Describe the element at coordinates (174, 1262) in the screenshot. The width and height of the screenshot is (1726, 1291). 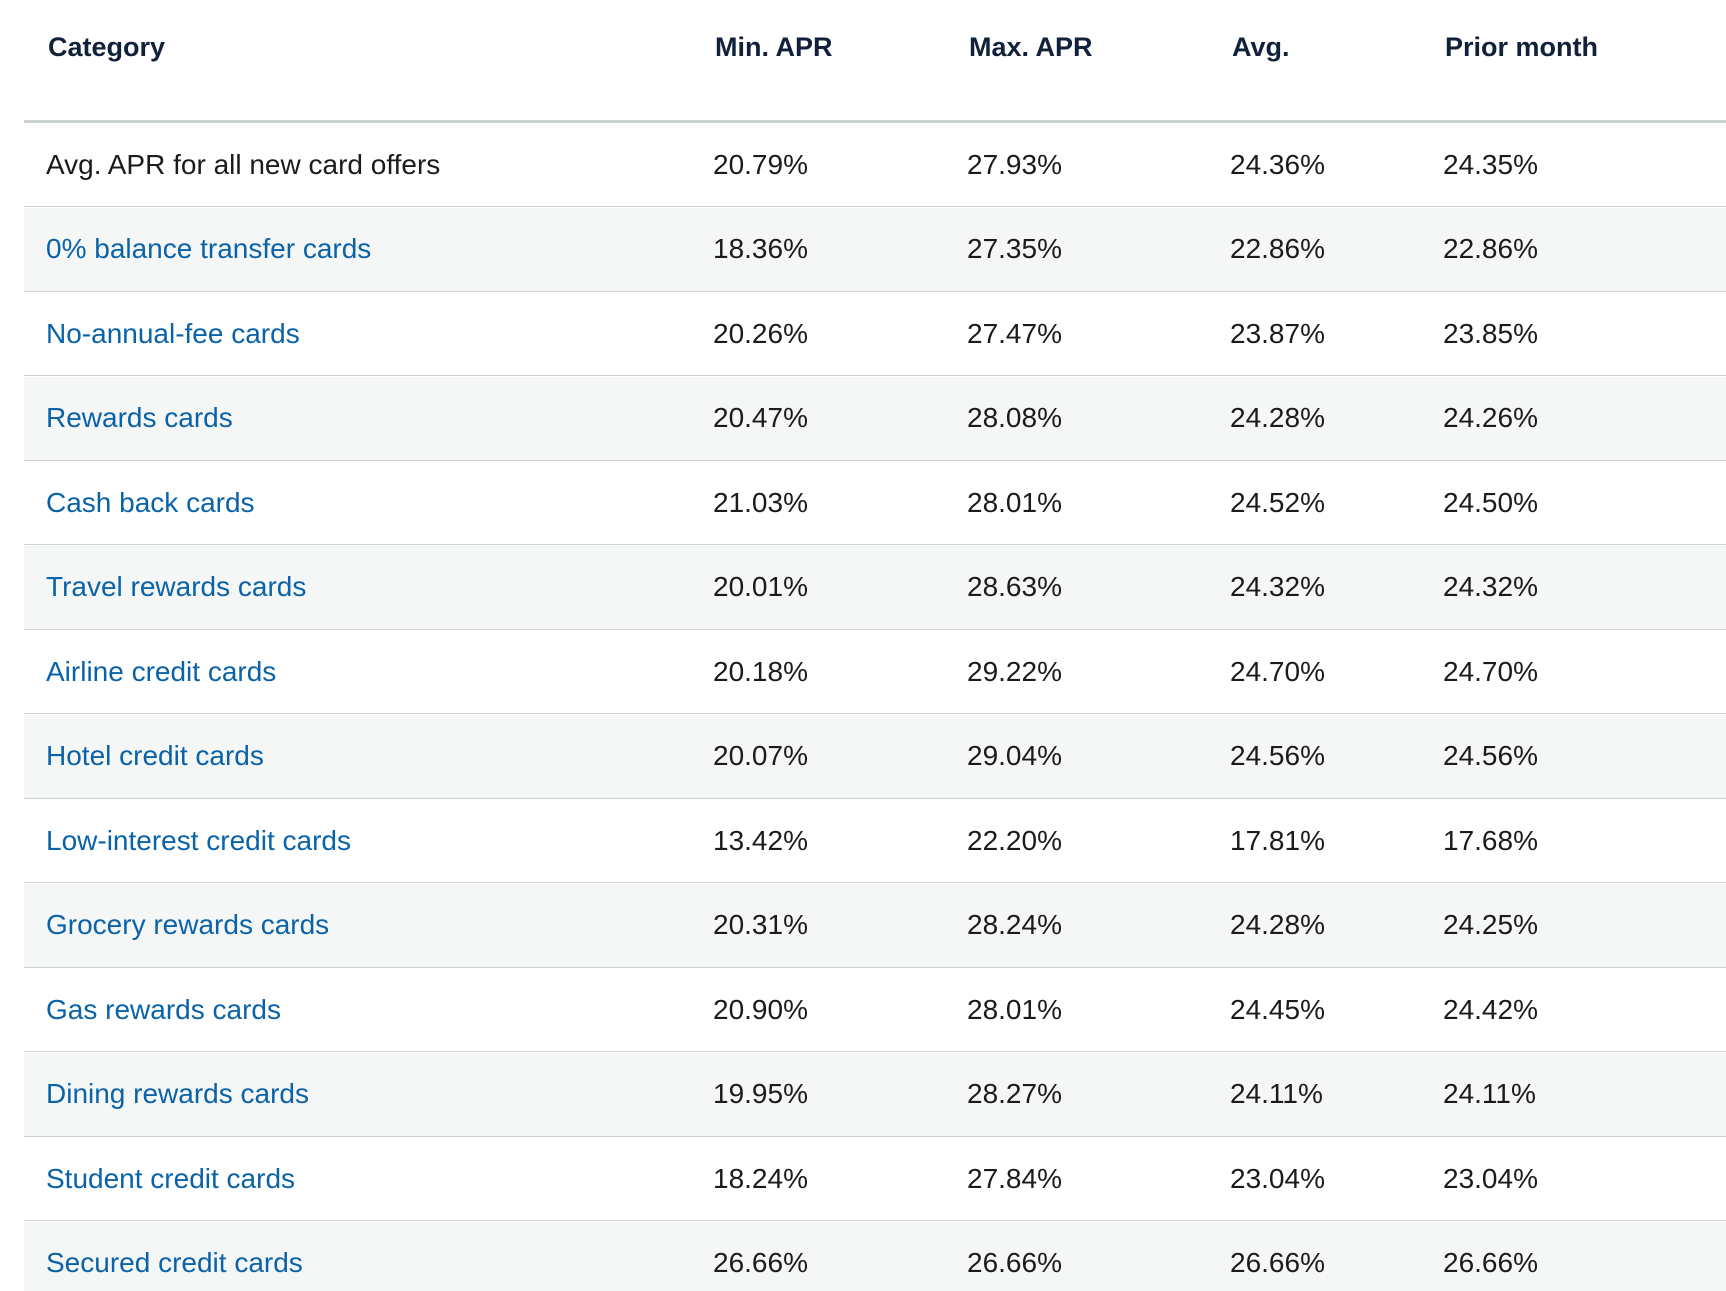
I see `category-link: Secured credit cards` at that location.